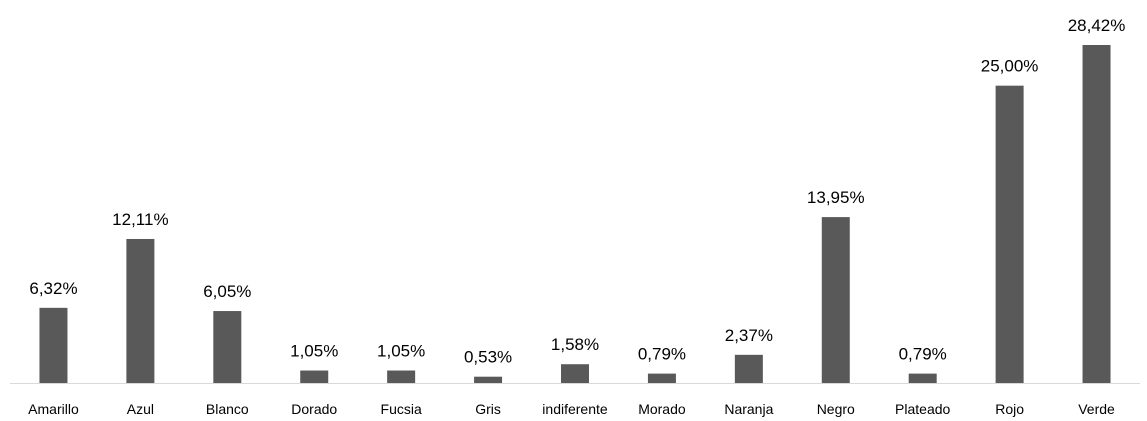 The width and height of the screenshot is (1147, 421). Describe the element at coordinates (922, 409) in the screenshot. I see `x-tick-label: Plateado` at that location.